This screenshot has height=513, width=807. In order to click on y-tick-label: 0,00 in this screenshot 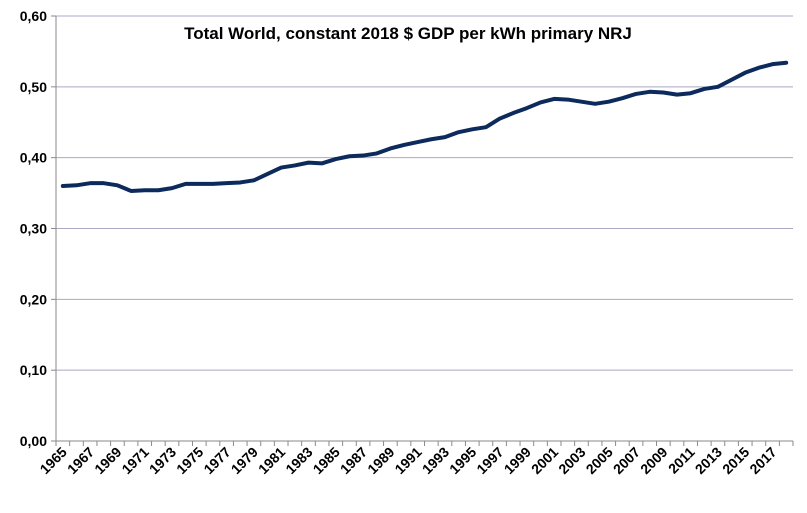, I will do `click(33, 441)`.